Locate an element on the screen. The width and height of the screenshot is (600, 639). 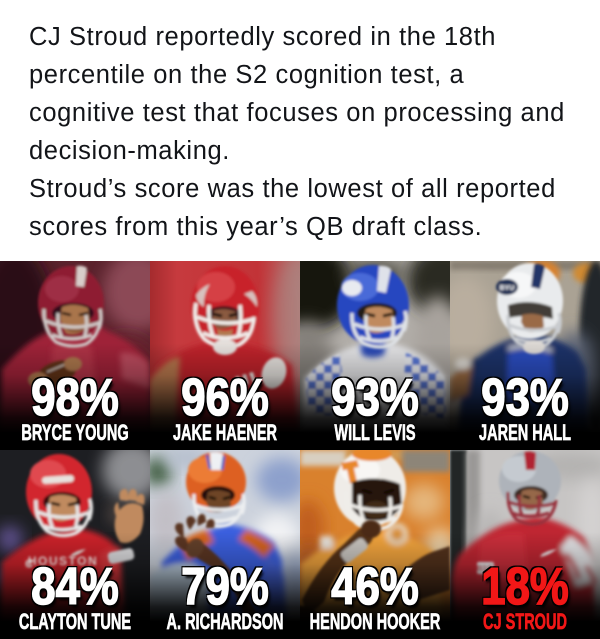
svg-text: HOUSTON is located at coordinates (63, 561).